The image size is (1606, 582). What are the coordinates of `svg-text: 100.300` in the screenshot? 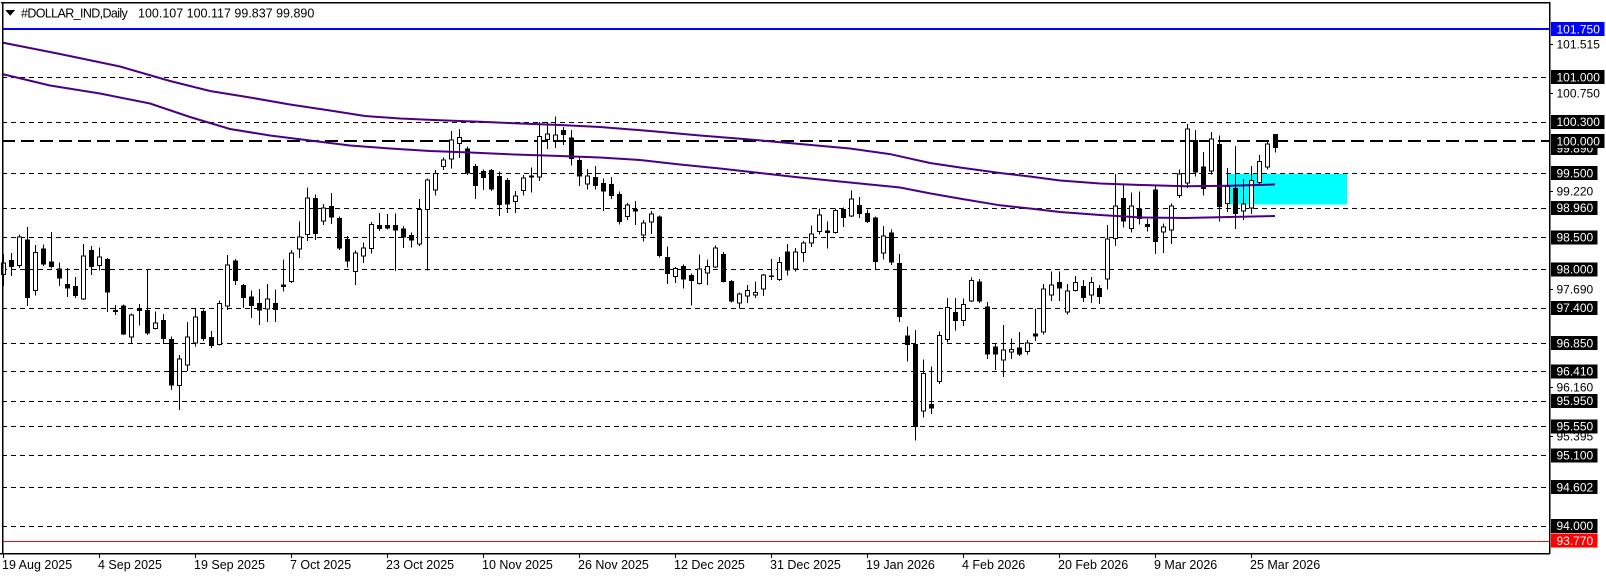 It's located at (1579, 122).